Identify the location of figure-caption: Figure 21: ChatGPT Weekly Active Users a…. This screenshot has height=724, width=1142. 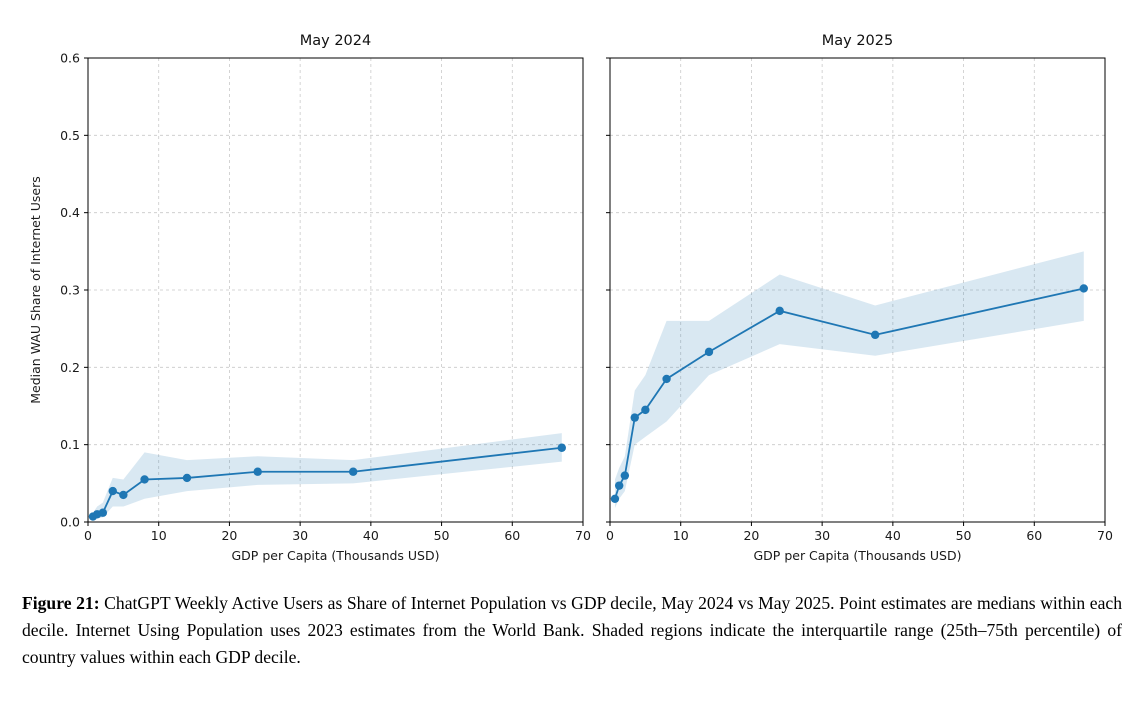
(572, 630).